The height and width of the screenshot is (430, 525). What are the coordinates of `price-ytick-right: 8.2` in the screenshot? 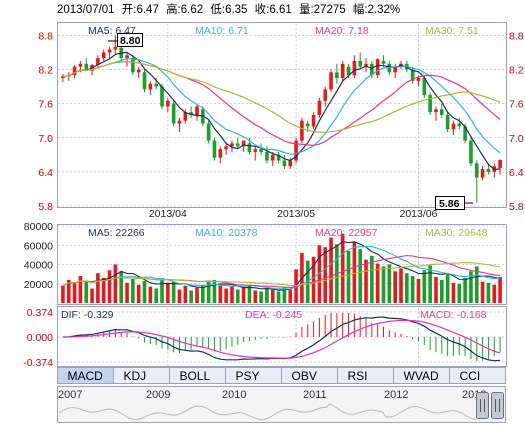 It's located at (516, 71).